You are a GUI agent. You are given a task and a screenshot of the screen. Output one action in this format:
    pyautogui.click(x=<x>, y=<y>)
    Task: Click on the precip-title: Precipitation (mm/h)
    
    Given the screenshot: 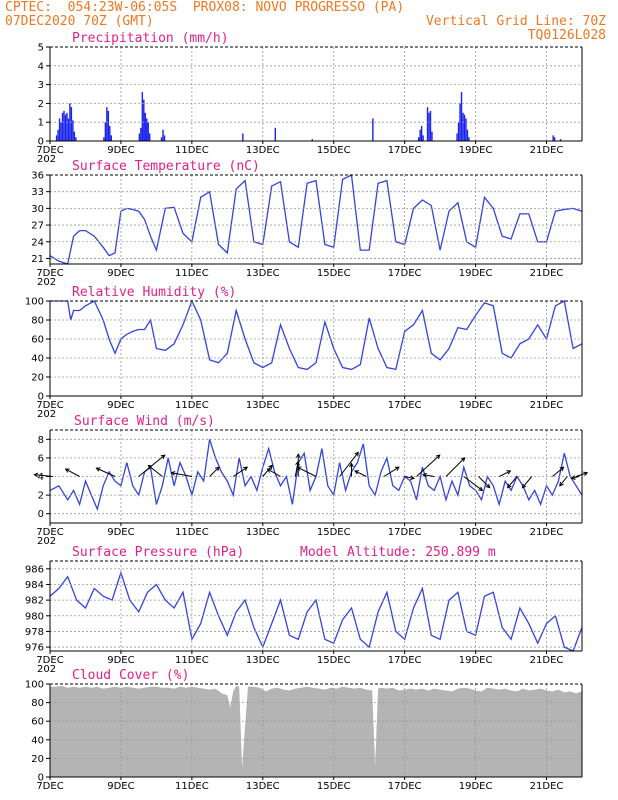 What is the action you would take?
    pyautogui.click(x=150, y=38)
    